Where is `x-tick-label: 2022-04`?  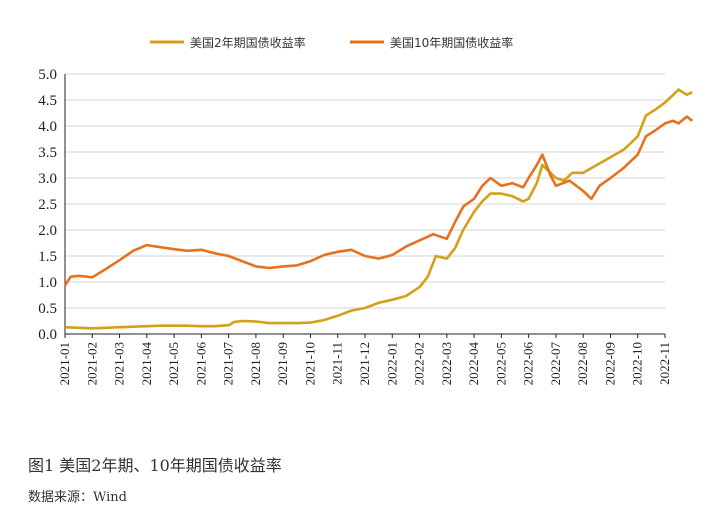 x-tick-label: 2022-04 is located at coordinates (473, 364).